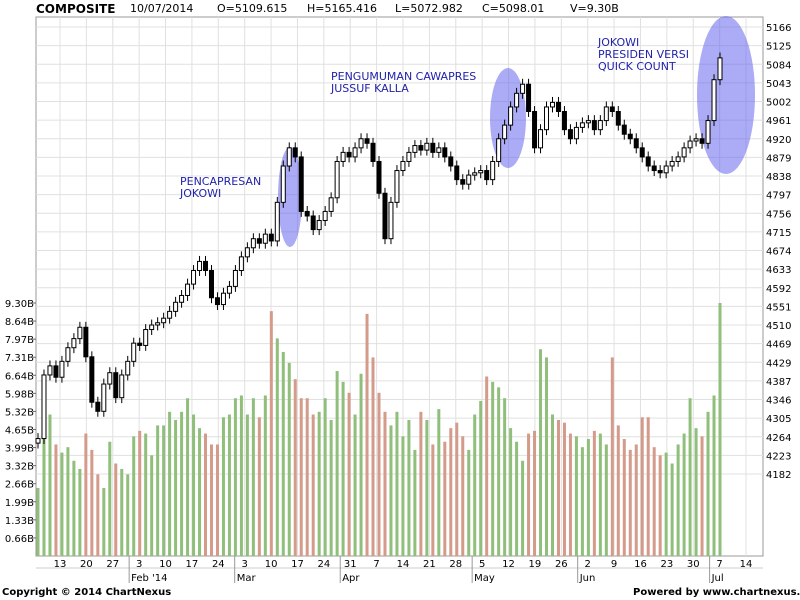 The image size is (800, 600). What do you see at coordinates (778, 233) in the screenshot?
I see `price-tick-label: 4715` at bounding box center [778, 233].